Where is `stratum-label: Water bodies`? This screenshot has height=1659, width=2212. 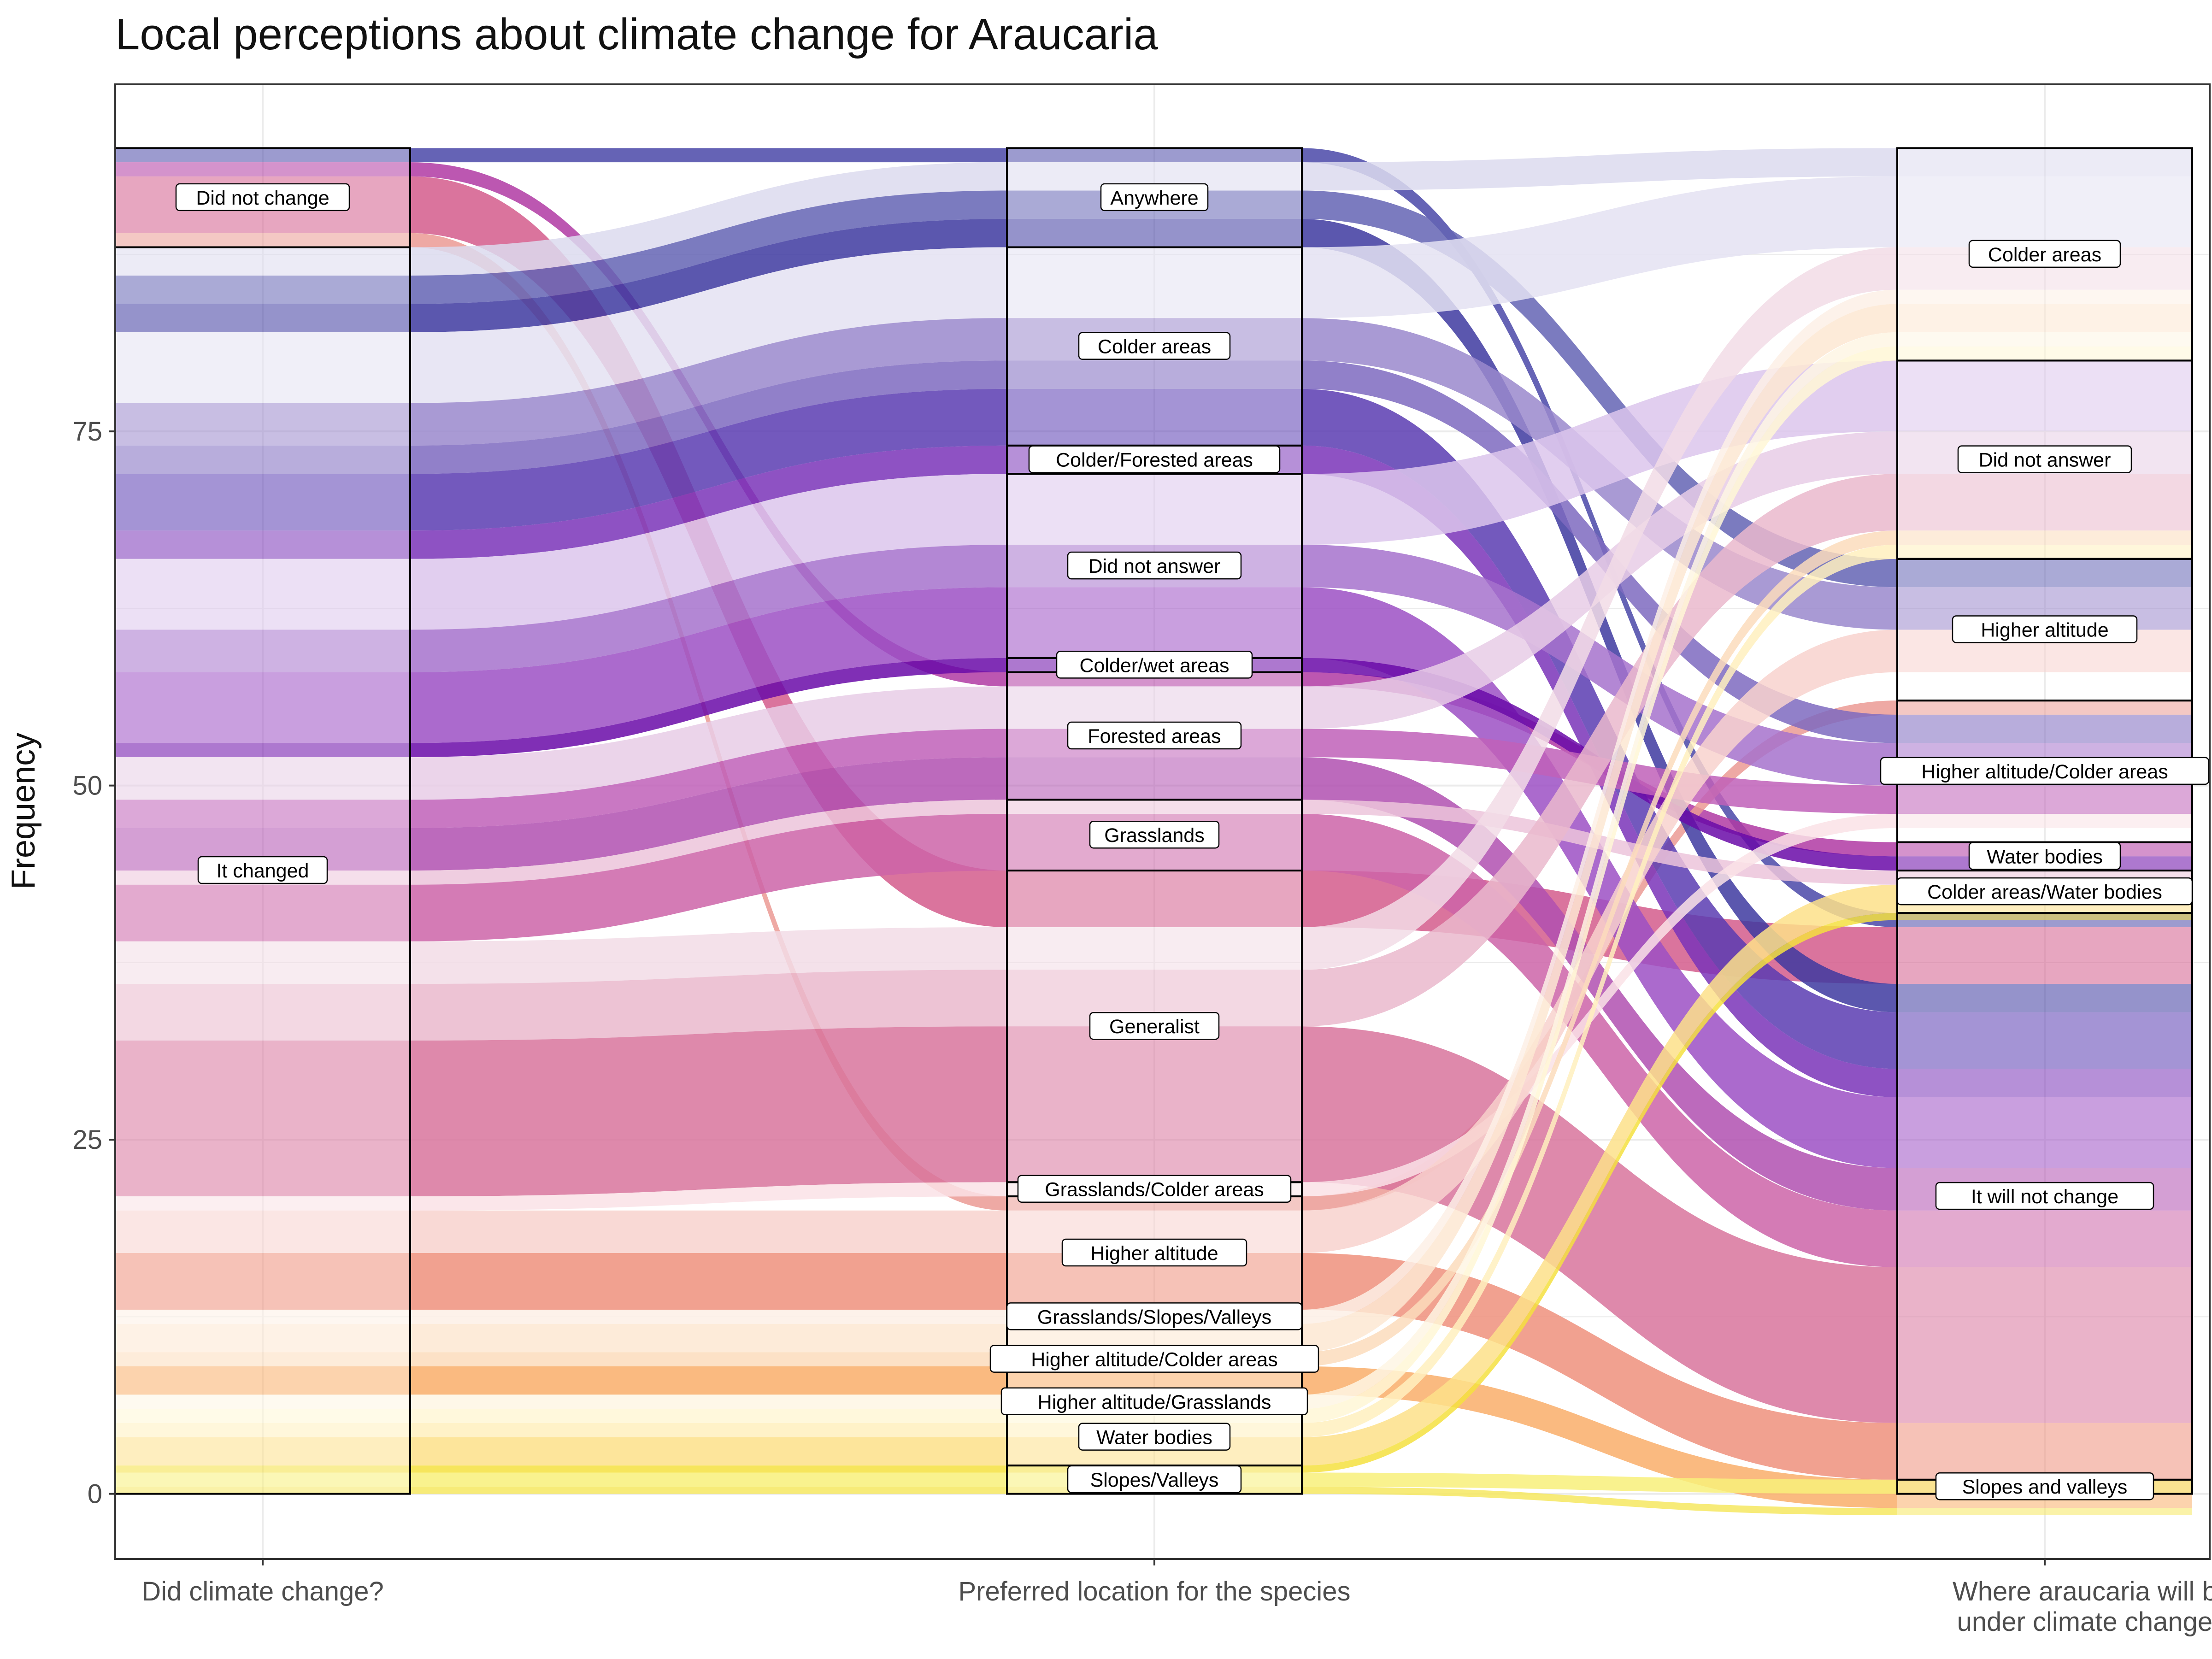 stratum-label: Water bodies is located at coordinates (1154, 1438).